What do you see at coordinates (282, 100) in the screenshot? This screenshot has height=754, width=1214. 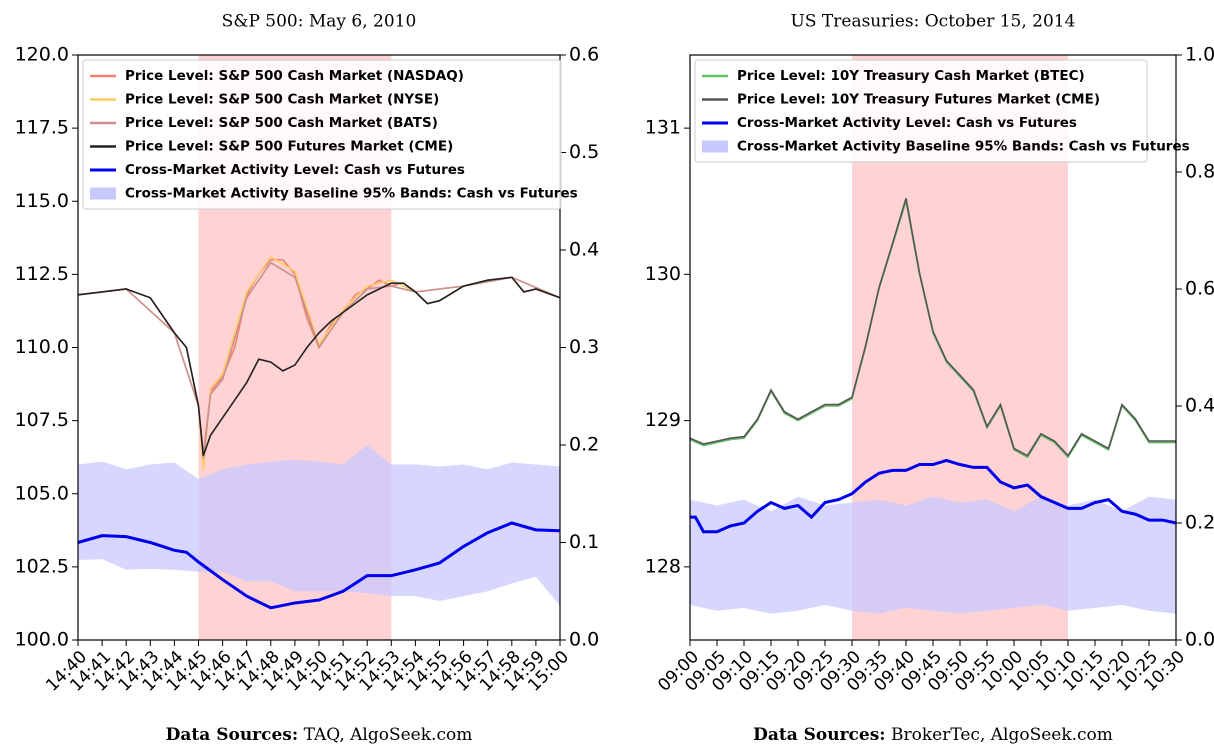 I see `legend-label: Price Level: S&P 500 Cash Market (NYSE)` at bounding box center [282, 100].